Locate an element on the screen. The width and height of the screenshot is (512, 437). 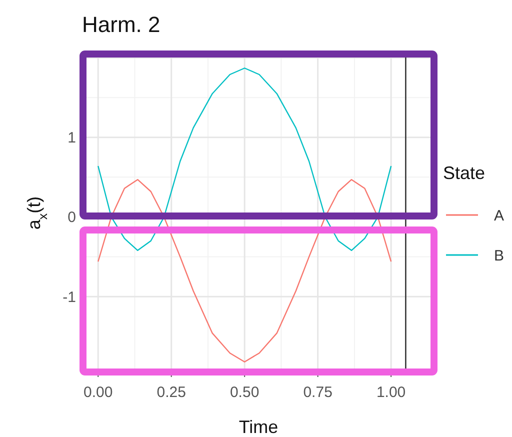
x-axis-title: Time is located at coordinates (258, 427).